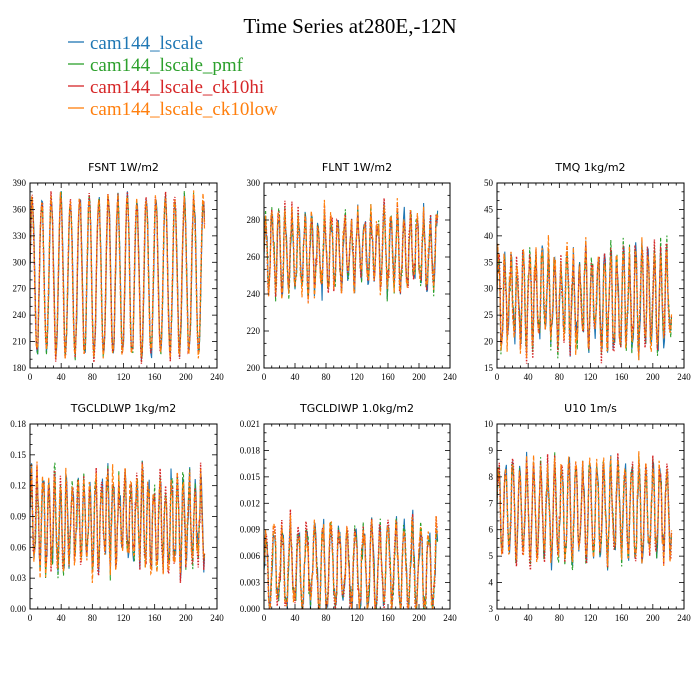 Image resolution: width=700 pixels, height=700 pixels. I want to click on y-tick-label: 0.006, so click(250, 556).